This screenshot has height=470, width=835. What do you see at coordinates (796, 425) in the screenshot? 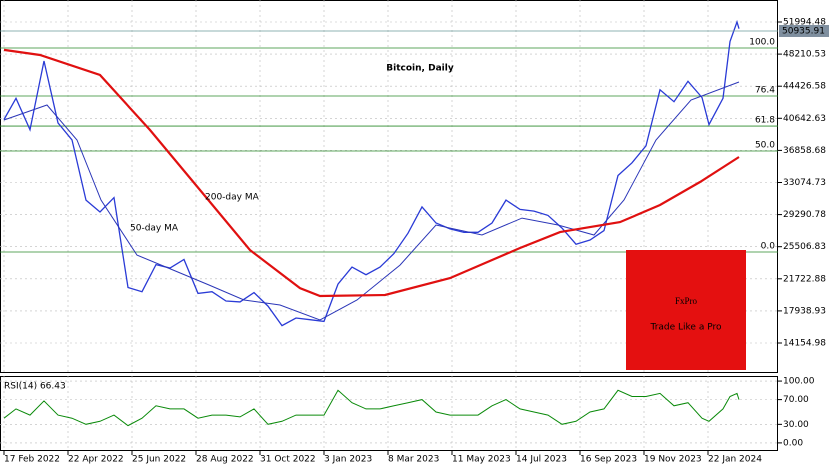
I see `y-tick-label: 30.00` at bounding box center [796, 425].